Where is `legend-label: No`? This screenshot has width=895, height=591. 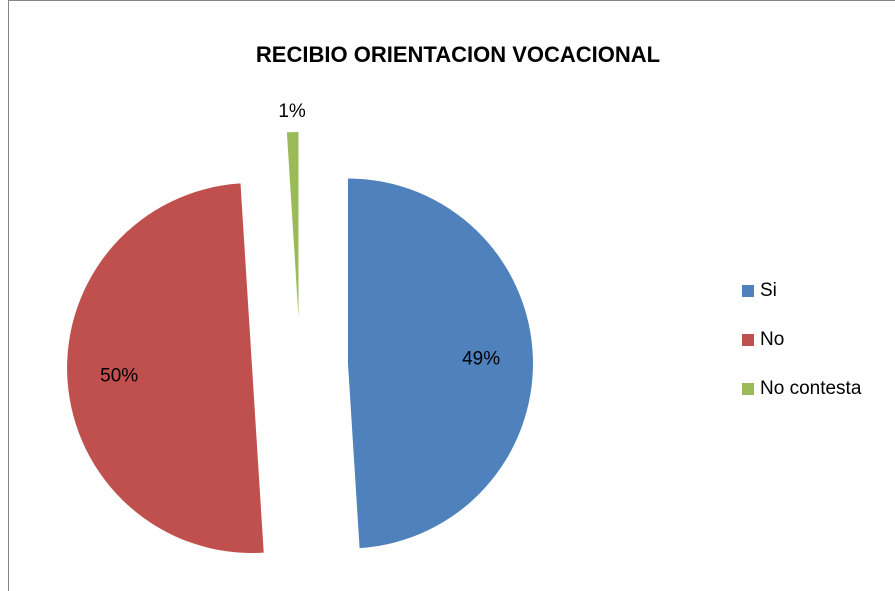
legend-label: No is located at coordinates (772, 339).